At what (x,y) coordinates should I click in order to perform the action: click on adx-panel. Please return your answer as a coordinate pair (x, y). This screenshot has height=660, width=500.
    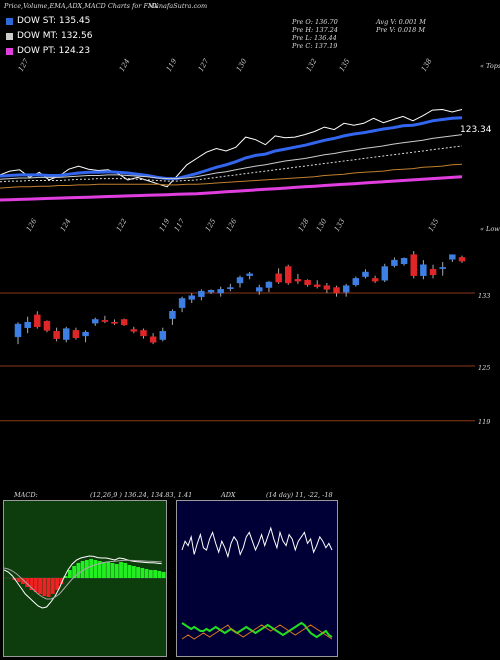
    Looking at the image, I should click on (257, 578).